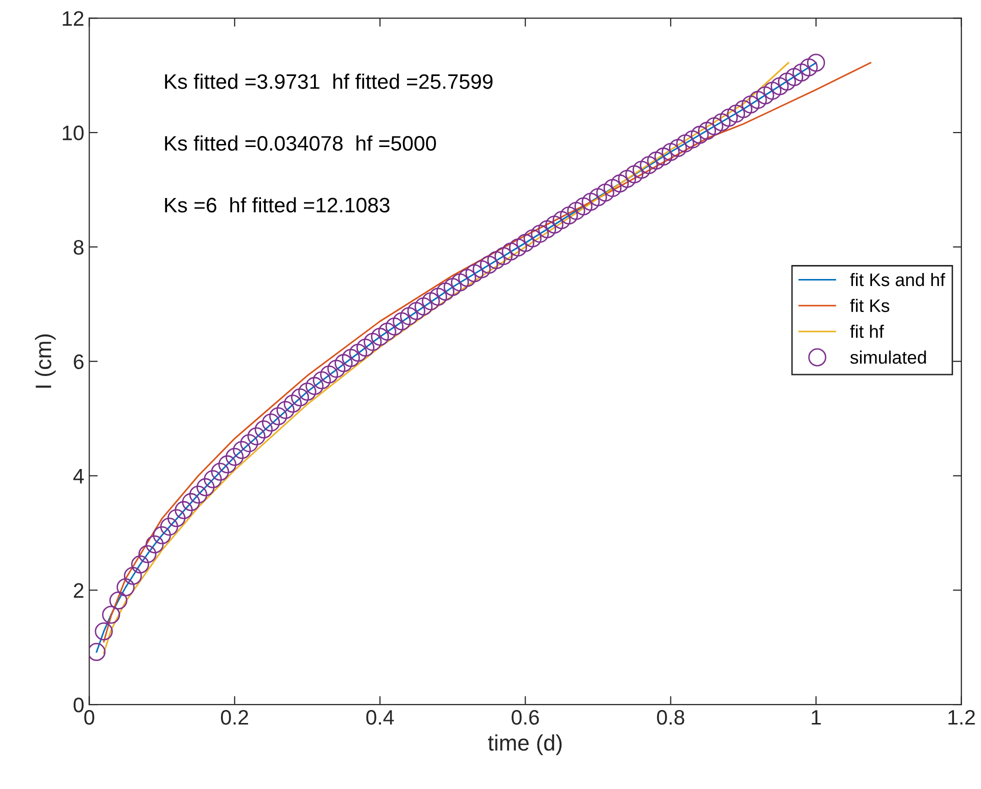  I want to click on legend-label: simulated, so click(888, 357).